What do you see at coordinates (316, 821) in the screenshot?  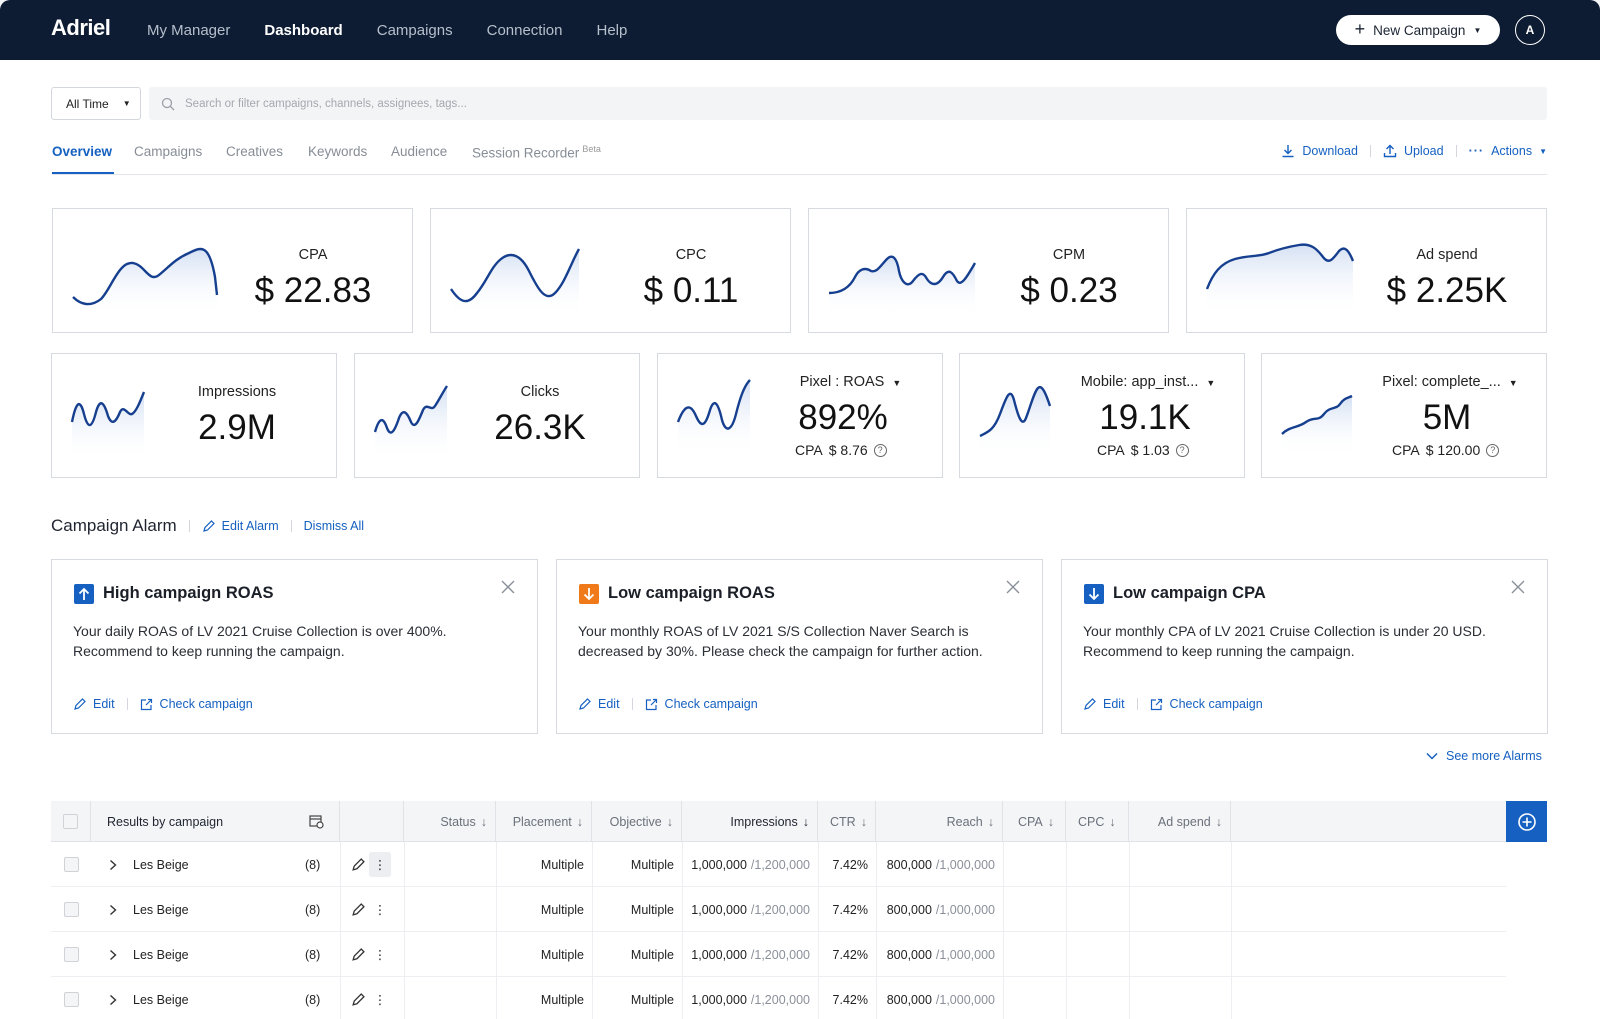 I see `column-settings-icon` at bounding box center [316, 821].